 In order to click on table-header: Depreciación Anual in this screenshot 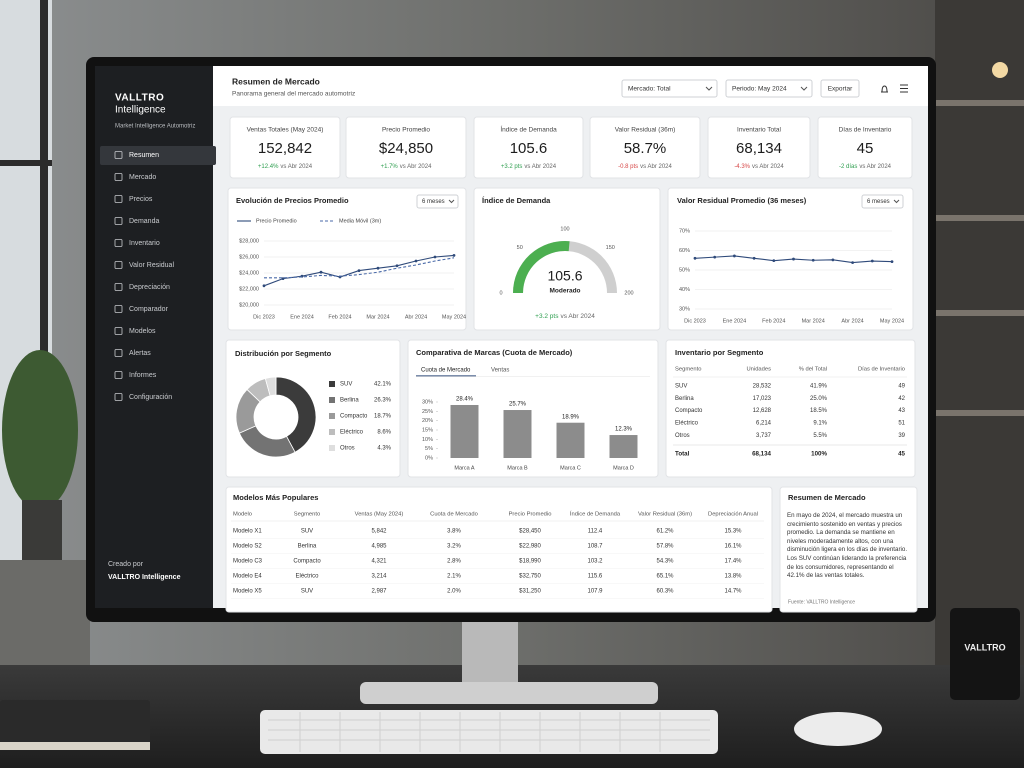, I will do `click(733, 515)`.